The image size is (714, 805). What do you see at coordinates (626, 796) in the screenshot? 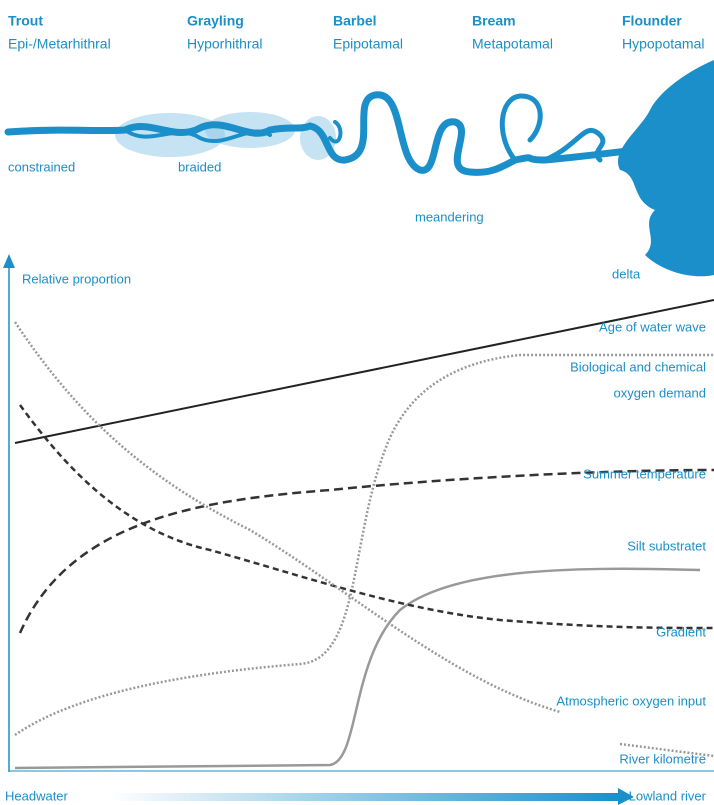
I see `flow-arrow` at bounding box center [626, 796].